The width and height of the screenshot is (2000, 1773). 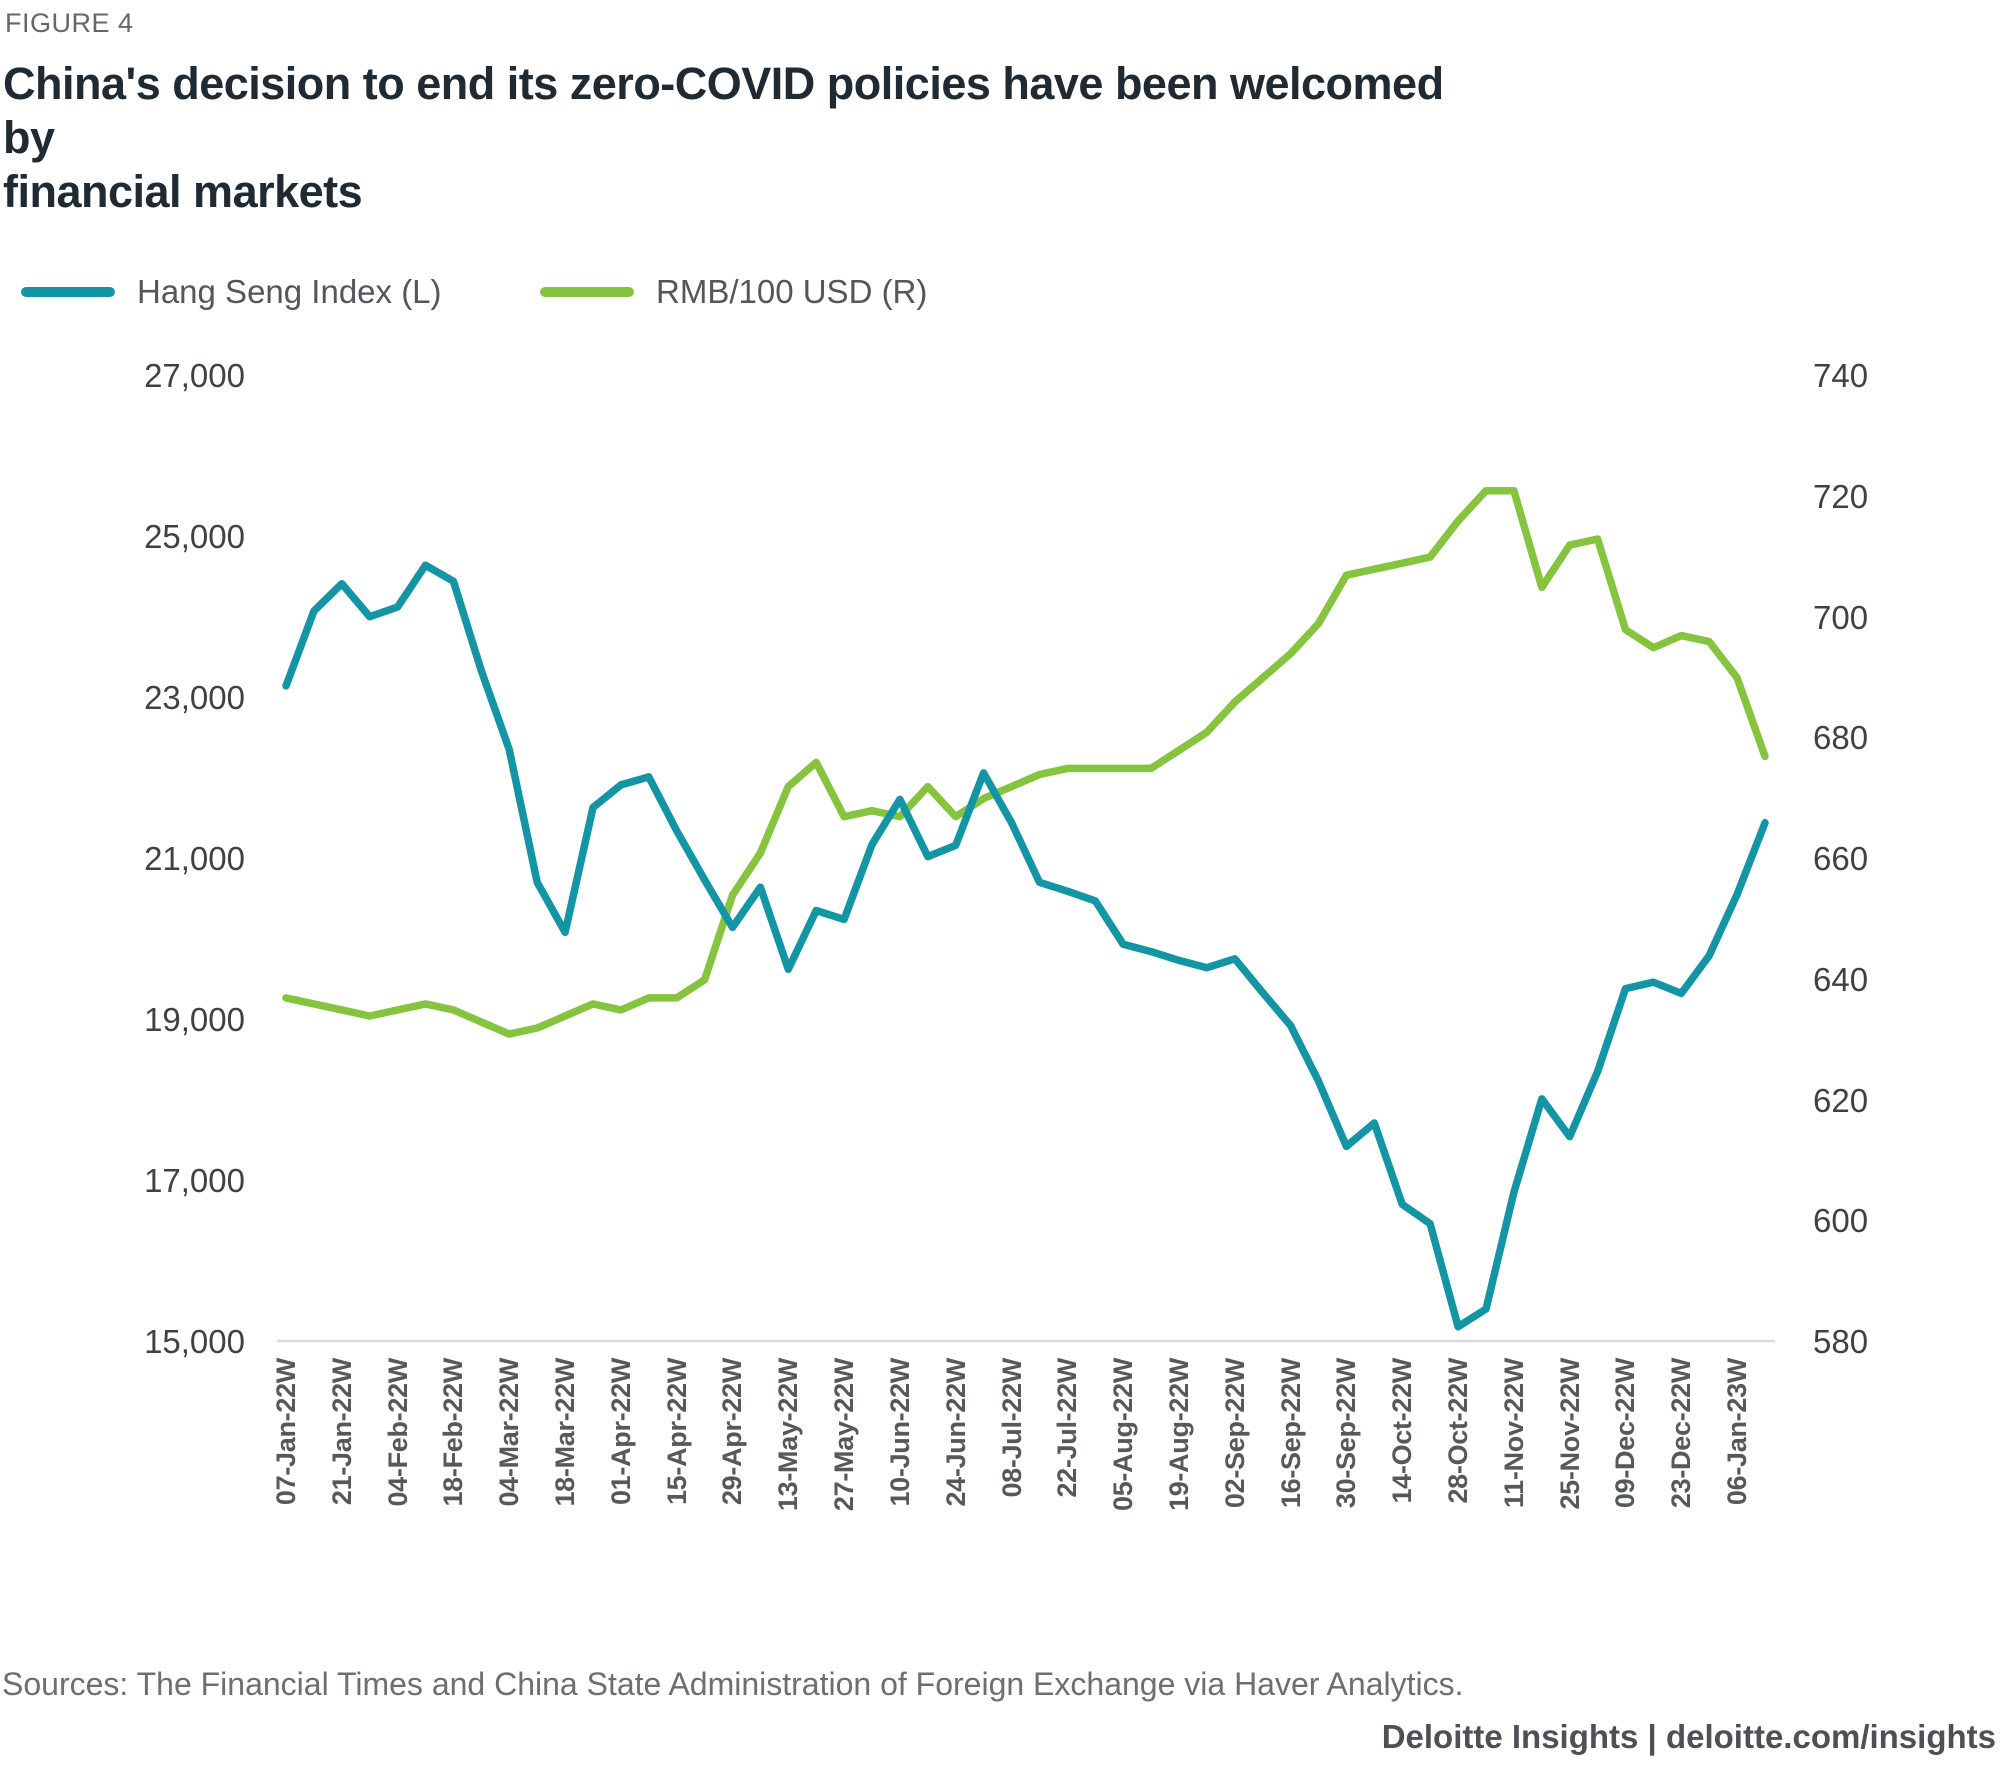 What do you see at coordinates (1681, 1433) in the screenshot?
I see `x-axis-tick-label: 23-Dec-22W` at bounding box center [1681, 1433].